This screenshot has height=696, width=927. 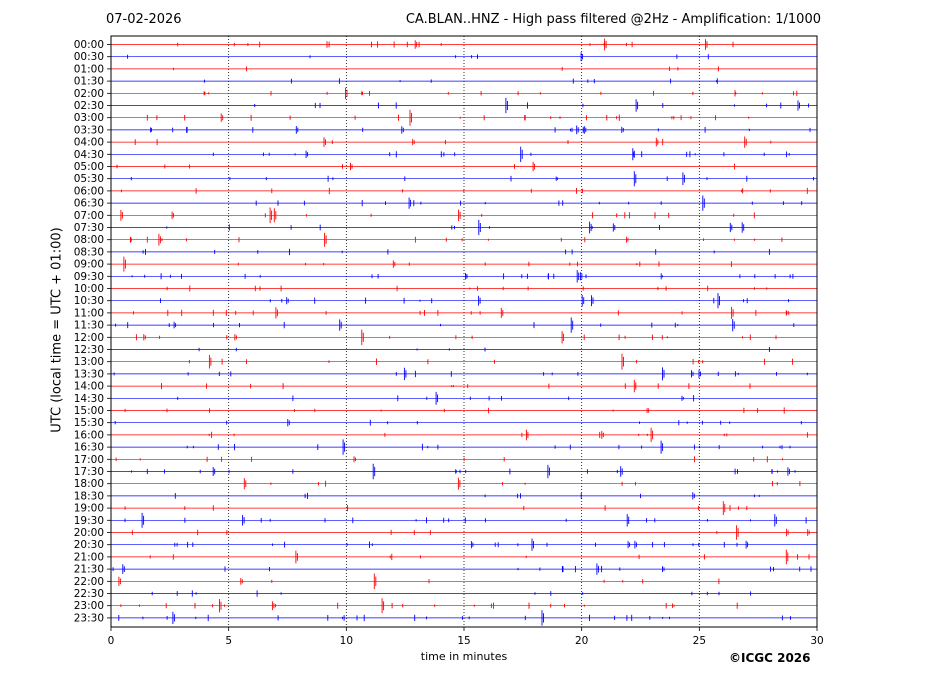 I want to click on y-tick-label: 09:30, so click(x=89, y=277).